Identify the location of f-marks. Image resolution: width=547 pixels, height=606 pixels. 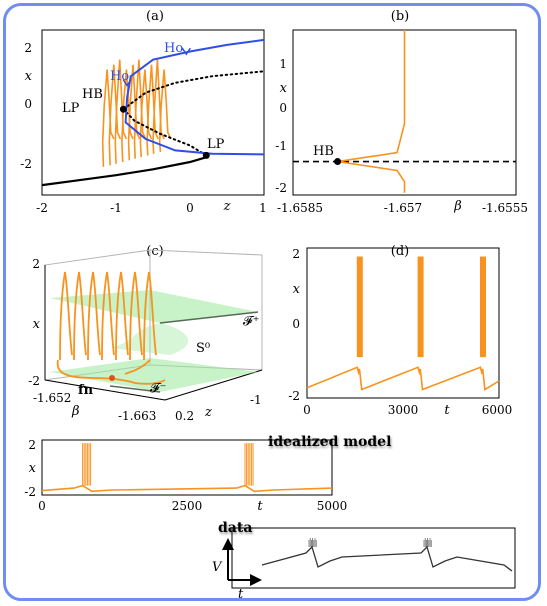
(387, 555).